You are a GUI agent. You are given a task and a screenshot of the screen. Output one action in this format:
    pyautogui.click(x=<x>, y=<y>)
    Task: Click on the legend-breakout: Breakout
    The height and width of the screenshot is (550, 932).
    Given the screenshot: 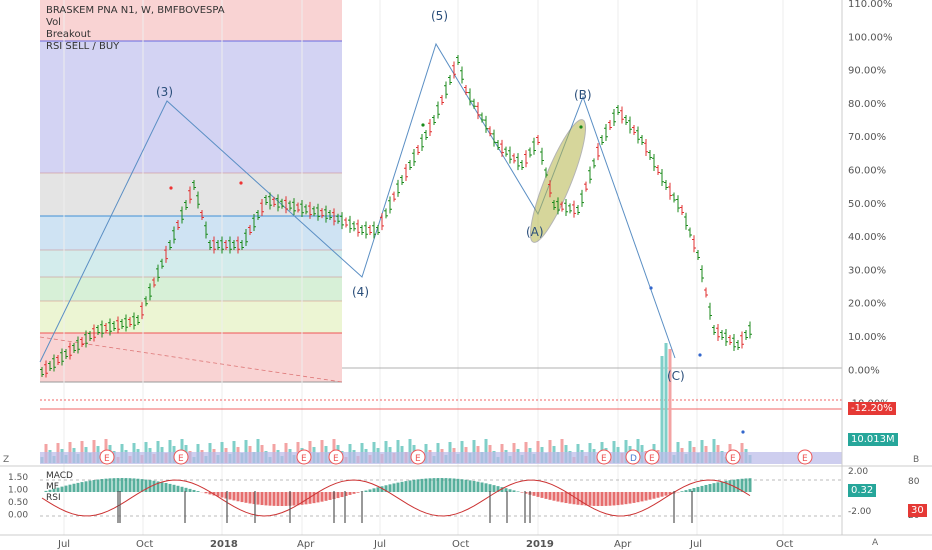 What is the action you would take?
    pyautogui.click(x=68, y=34)
    